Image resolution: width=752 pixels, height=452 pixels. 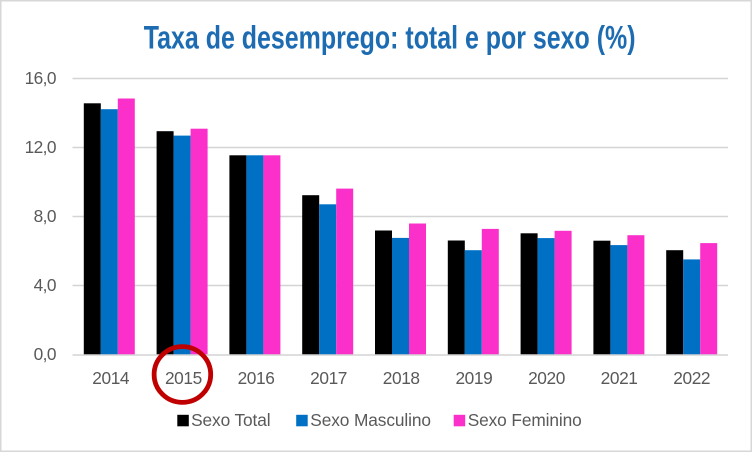 I want to click on svg-text: 2016, so click(x=256, y=378).